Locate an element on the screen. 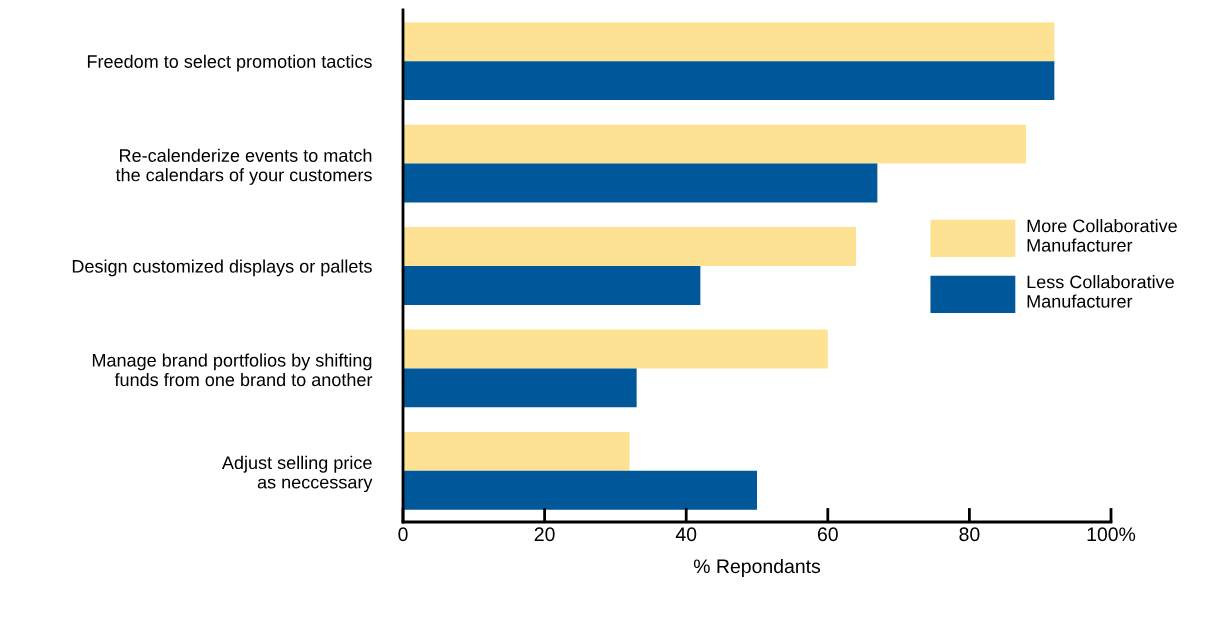 The height and width of the screenshot is (617, 1225). x-tick-label: 20 is located at coordinates (544, 534).